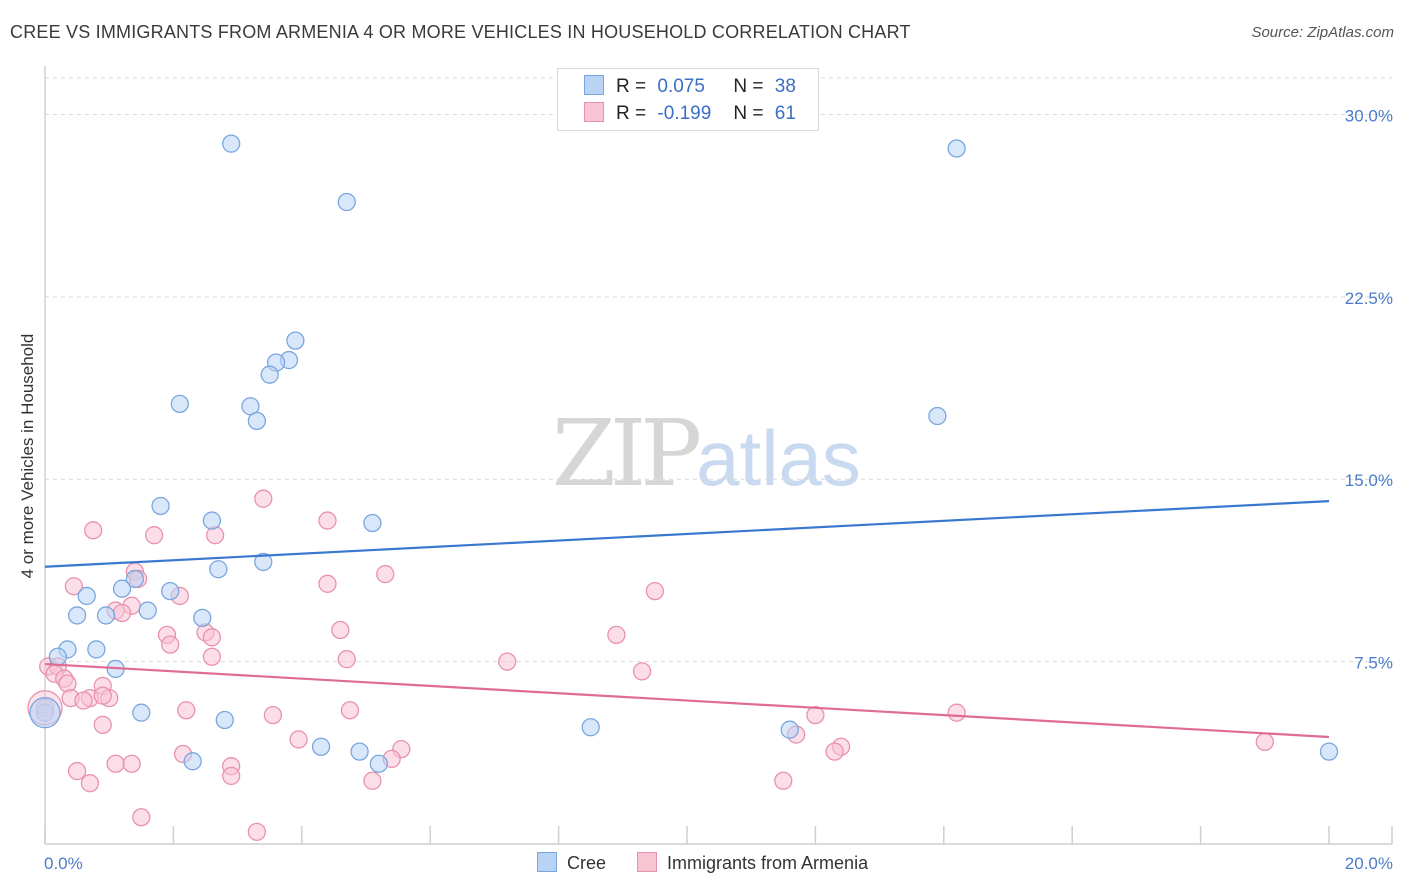 The height and width of the screenshot is (892, 1406). I want to click on stats-row-cree: R = 0.075 N = 38, so click(690, 87).